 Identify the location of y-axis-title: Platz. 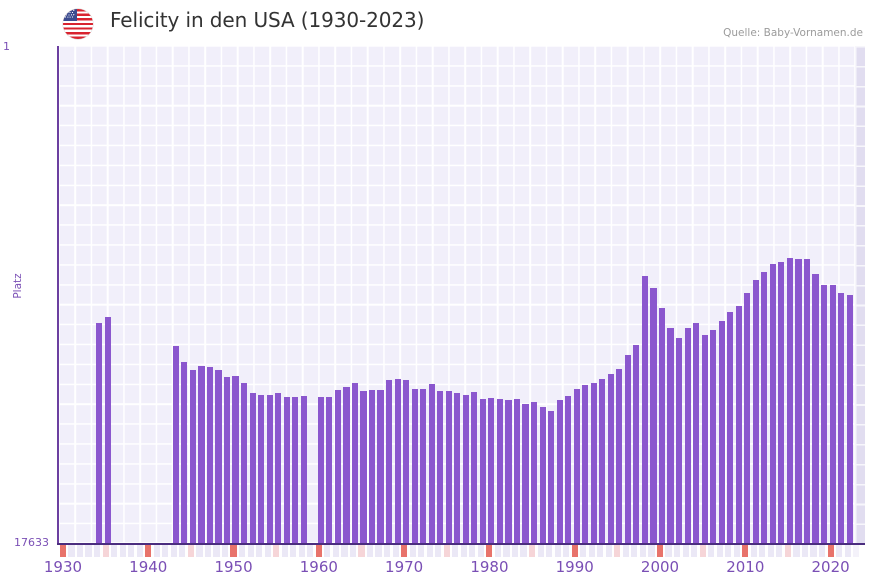
(18, 286).